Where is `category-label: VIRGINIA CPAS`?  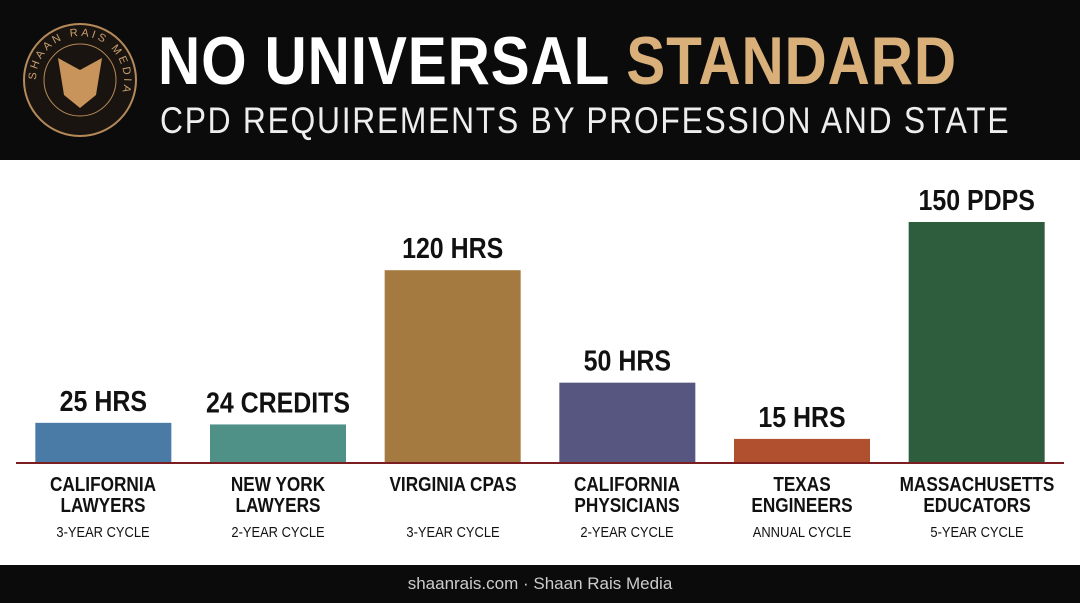
category-label: VIRGINIA CPAS is located at coordinates (453, 485).